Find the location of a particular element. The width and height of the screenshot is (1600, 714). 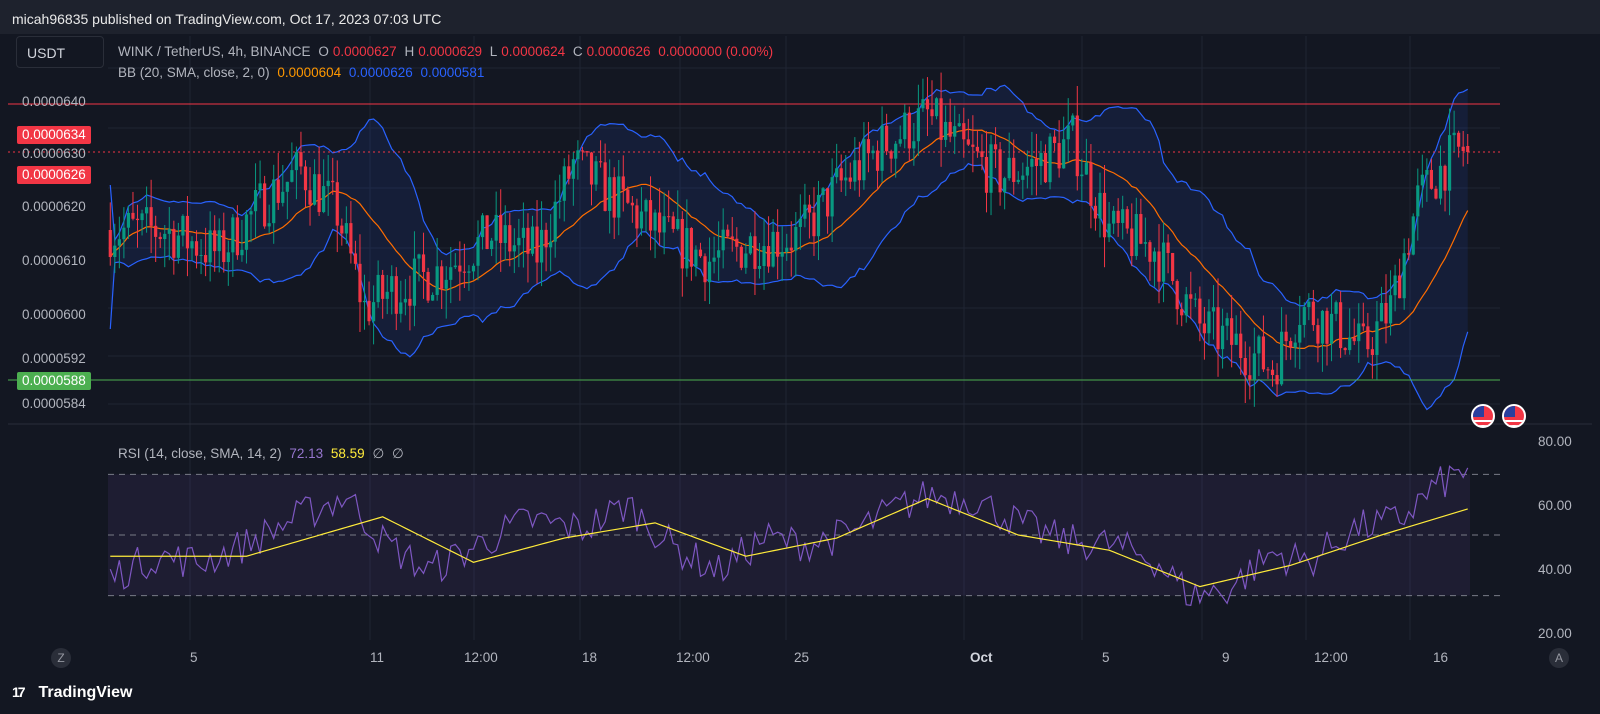

price-axis-label: 0.0000592 is located at coordinates (54, 358).